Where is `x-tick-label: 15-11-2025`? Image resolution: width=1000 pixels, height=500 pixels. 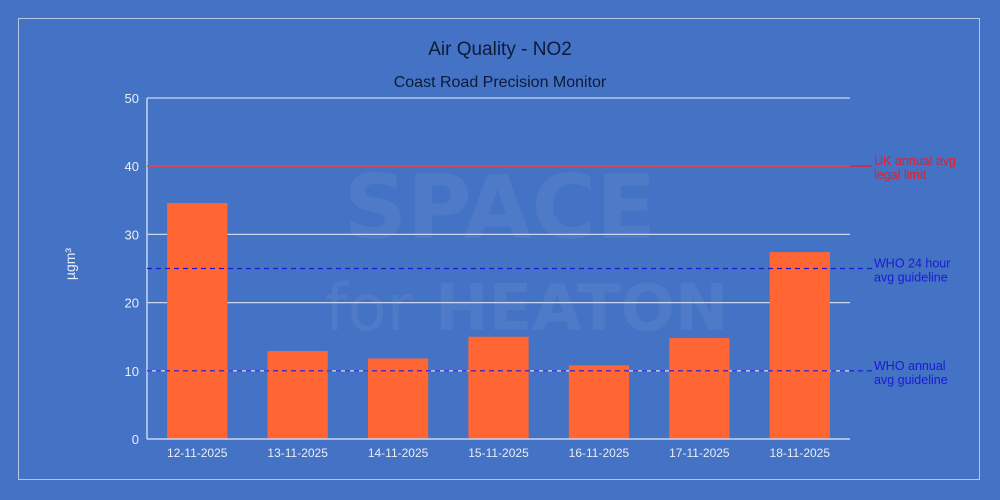 x-tick-label: 15-11-2025 is located at coordinates (498, 453).